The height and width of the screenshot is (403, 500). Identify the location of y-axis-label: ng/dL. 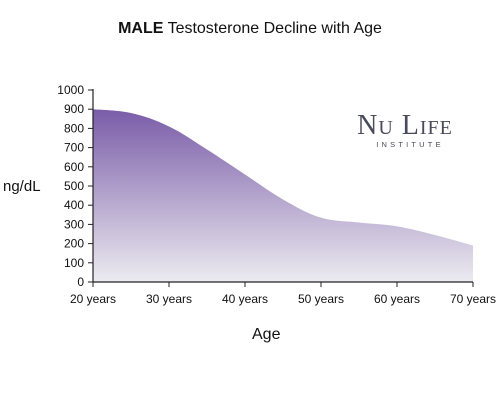
(22, 186).